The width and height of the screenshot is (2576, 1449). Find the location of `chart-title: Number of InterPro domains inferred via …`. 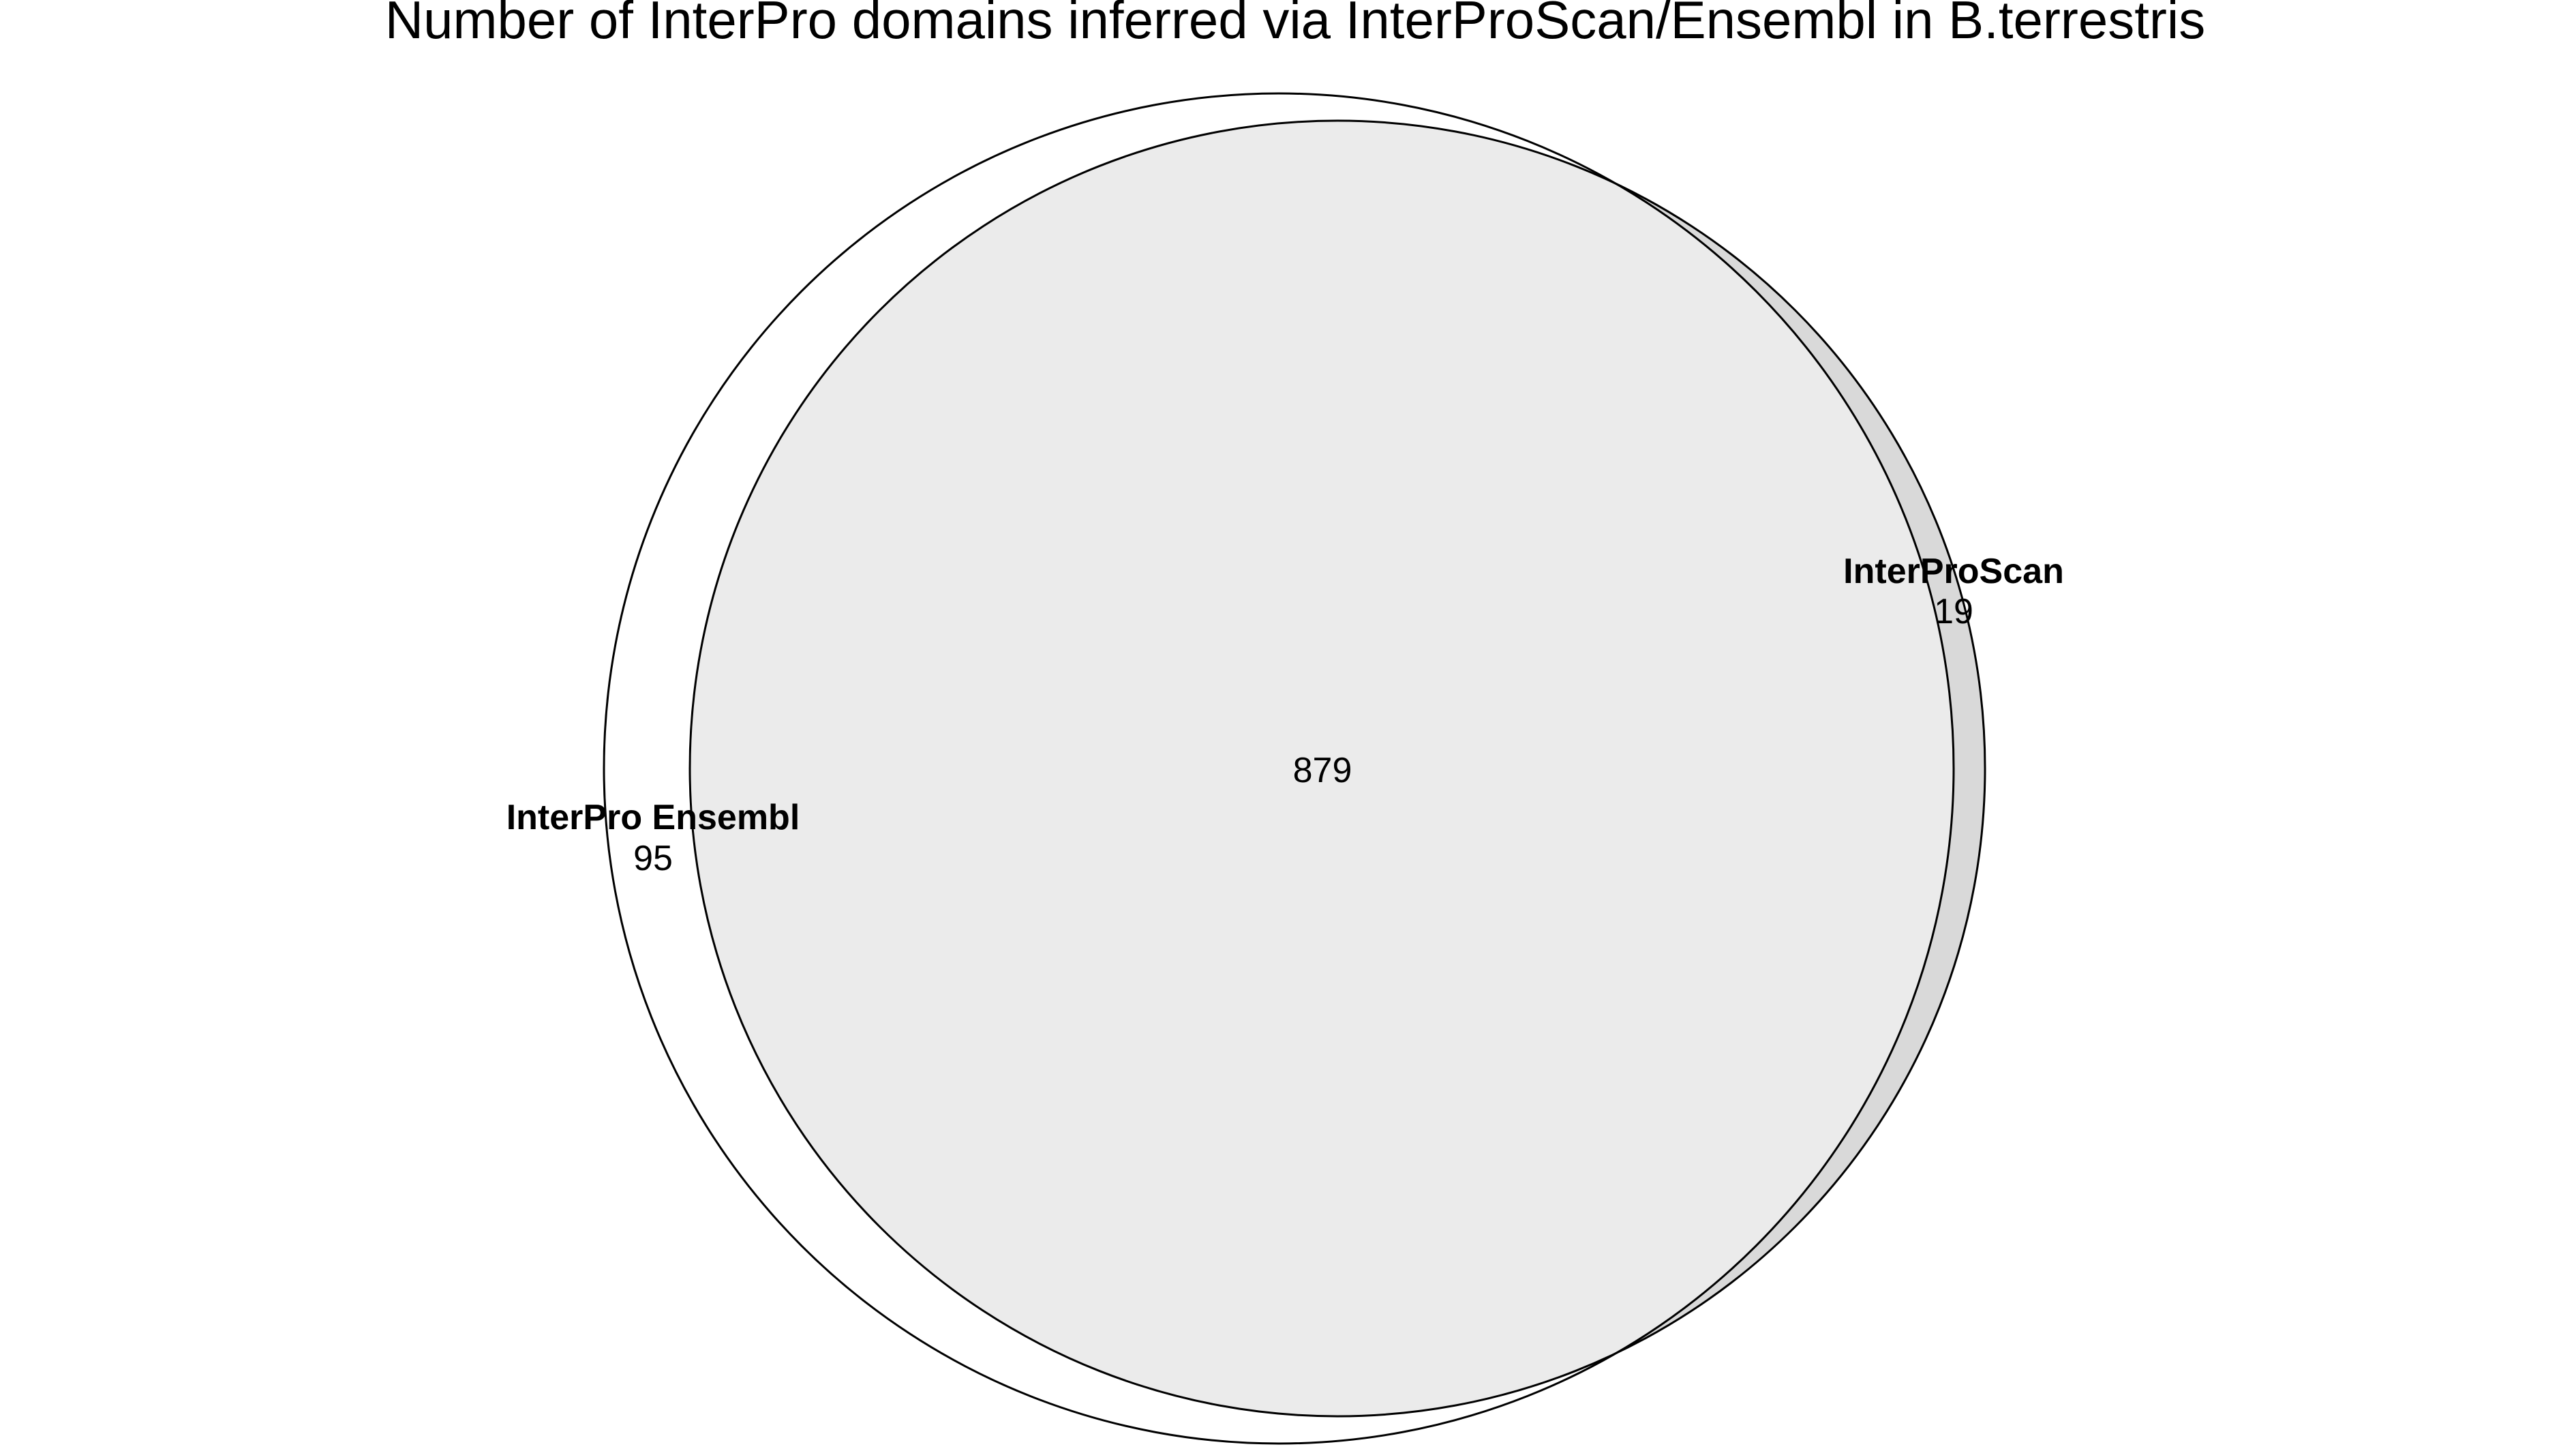

chart-title: Number of InterPro domains inferred via … is located at coordinates (1295, 25).